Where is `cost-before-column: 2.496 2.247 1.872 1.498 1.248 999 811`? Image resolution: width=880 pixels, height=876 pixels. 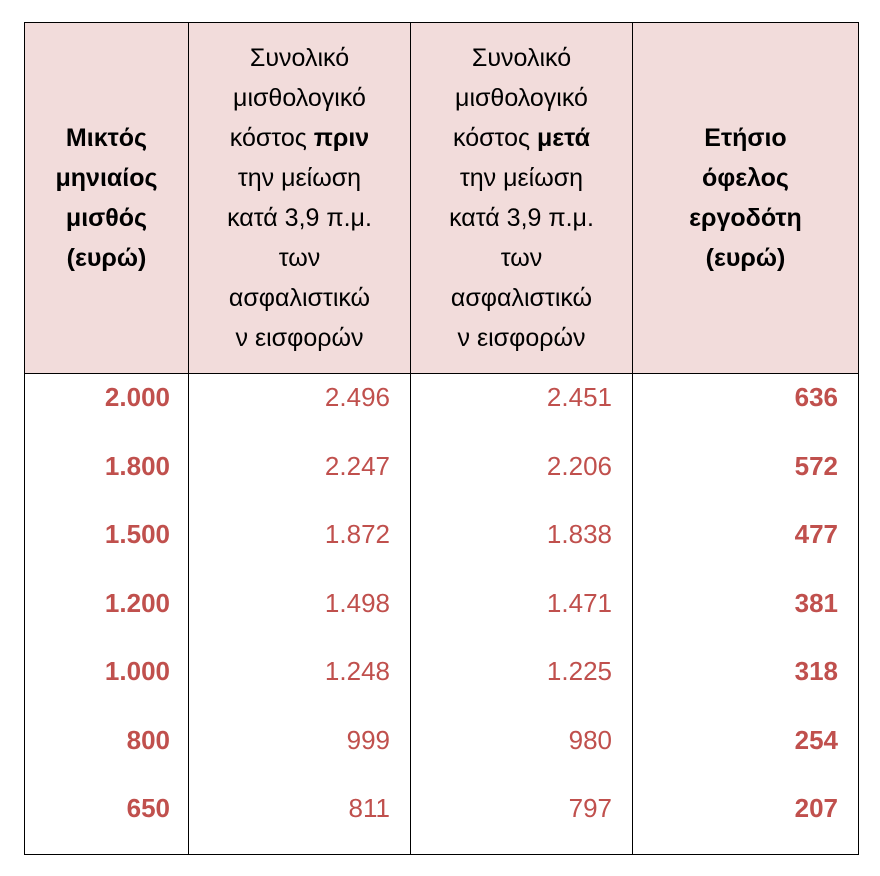
cost-before-column: 2.496 2.247 1.872 1.498 1.248 999 811 is located at coordinates (299, 614).